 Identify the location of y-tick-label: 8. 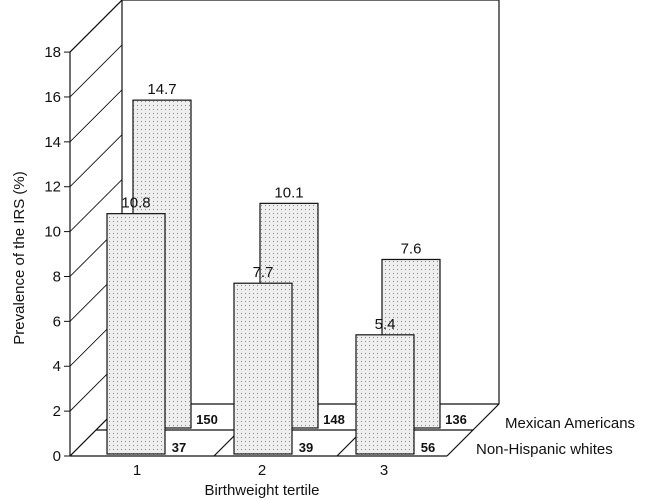
(57, 276).